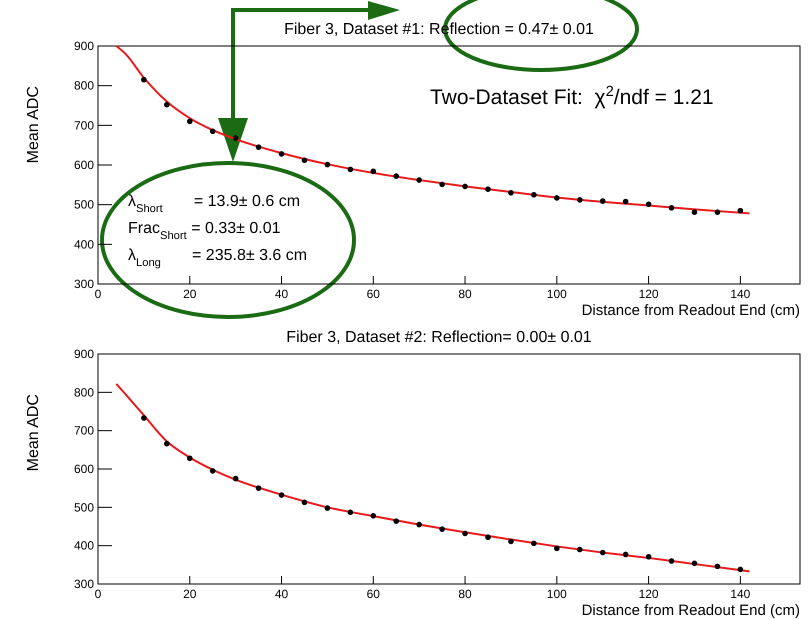  Describe the element at coordinates (439, 337) in the screenshot. I see `chart-title: Fiber 3, Dataset #2: Reflection= 0.00± 0.01` at that location.